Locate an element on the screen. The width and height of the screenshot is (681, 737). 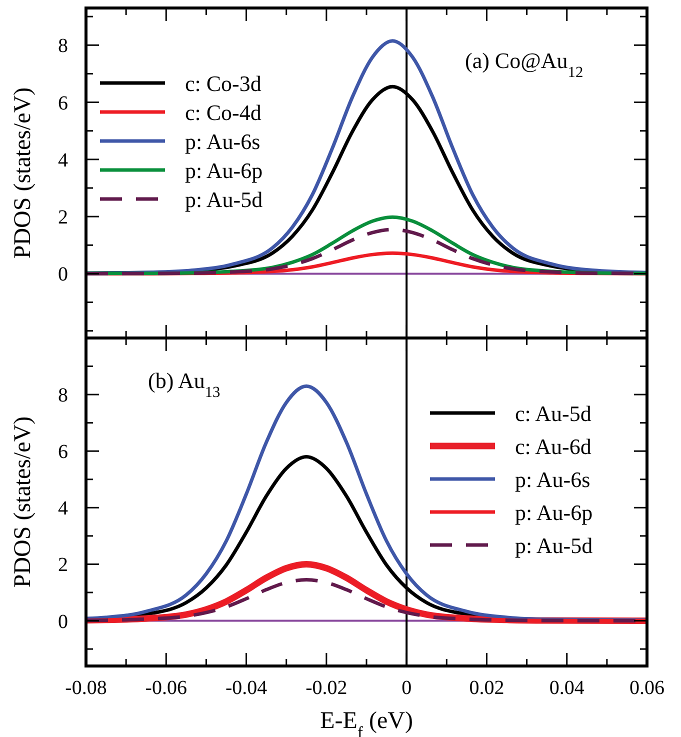
x-tick-label: -0.06 is located at coordinates (166, 688).